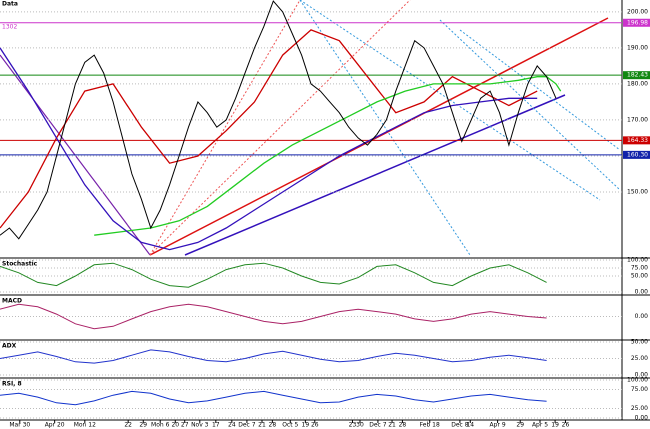  What do you see at coordinates (637, 11) in the screenshot?
I see `y-tick-label: 200.00` at bounding box center [637, 11].